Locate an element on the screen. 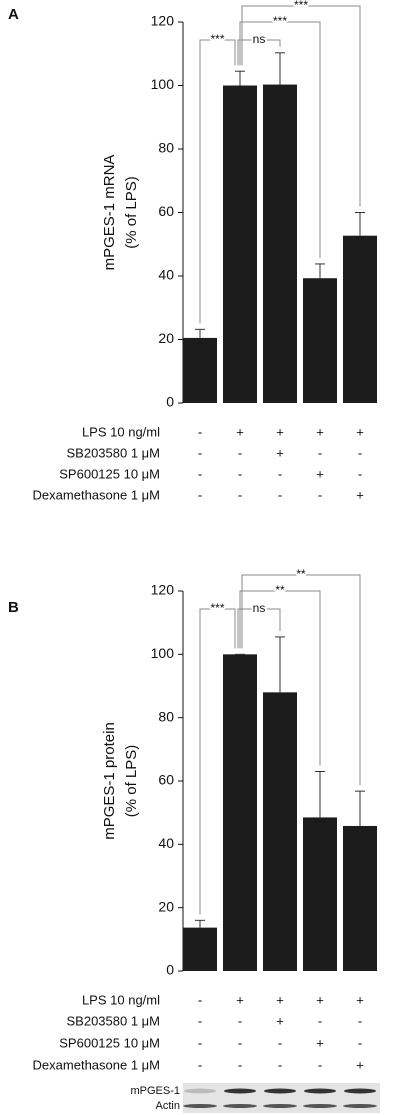 This screenshot has width=400, height=1115. panel-label: B is located at coordinates (13, 607).